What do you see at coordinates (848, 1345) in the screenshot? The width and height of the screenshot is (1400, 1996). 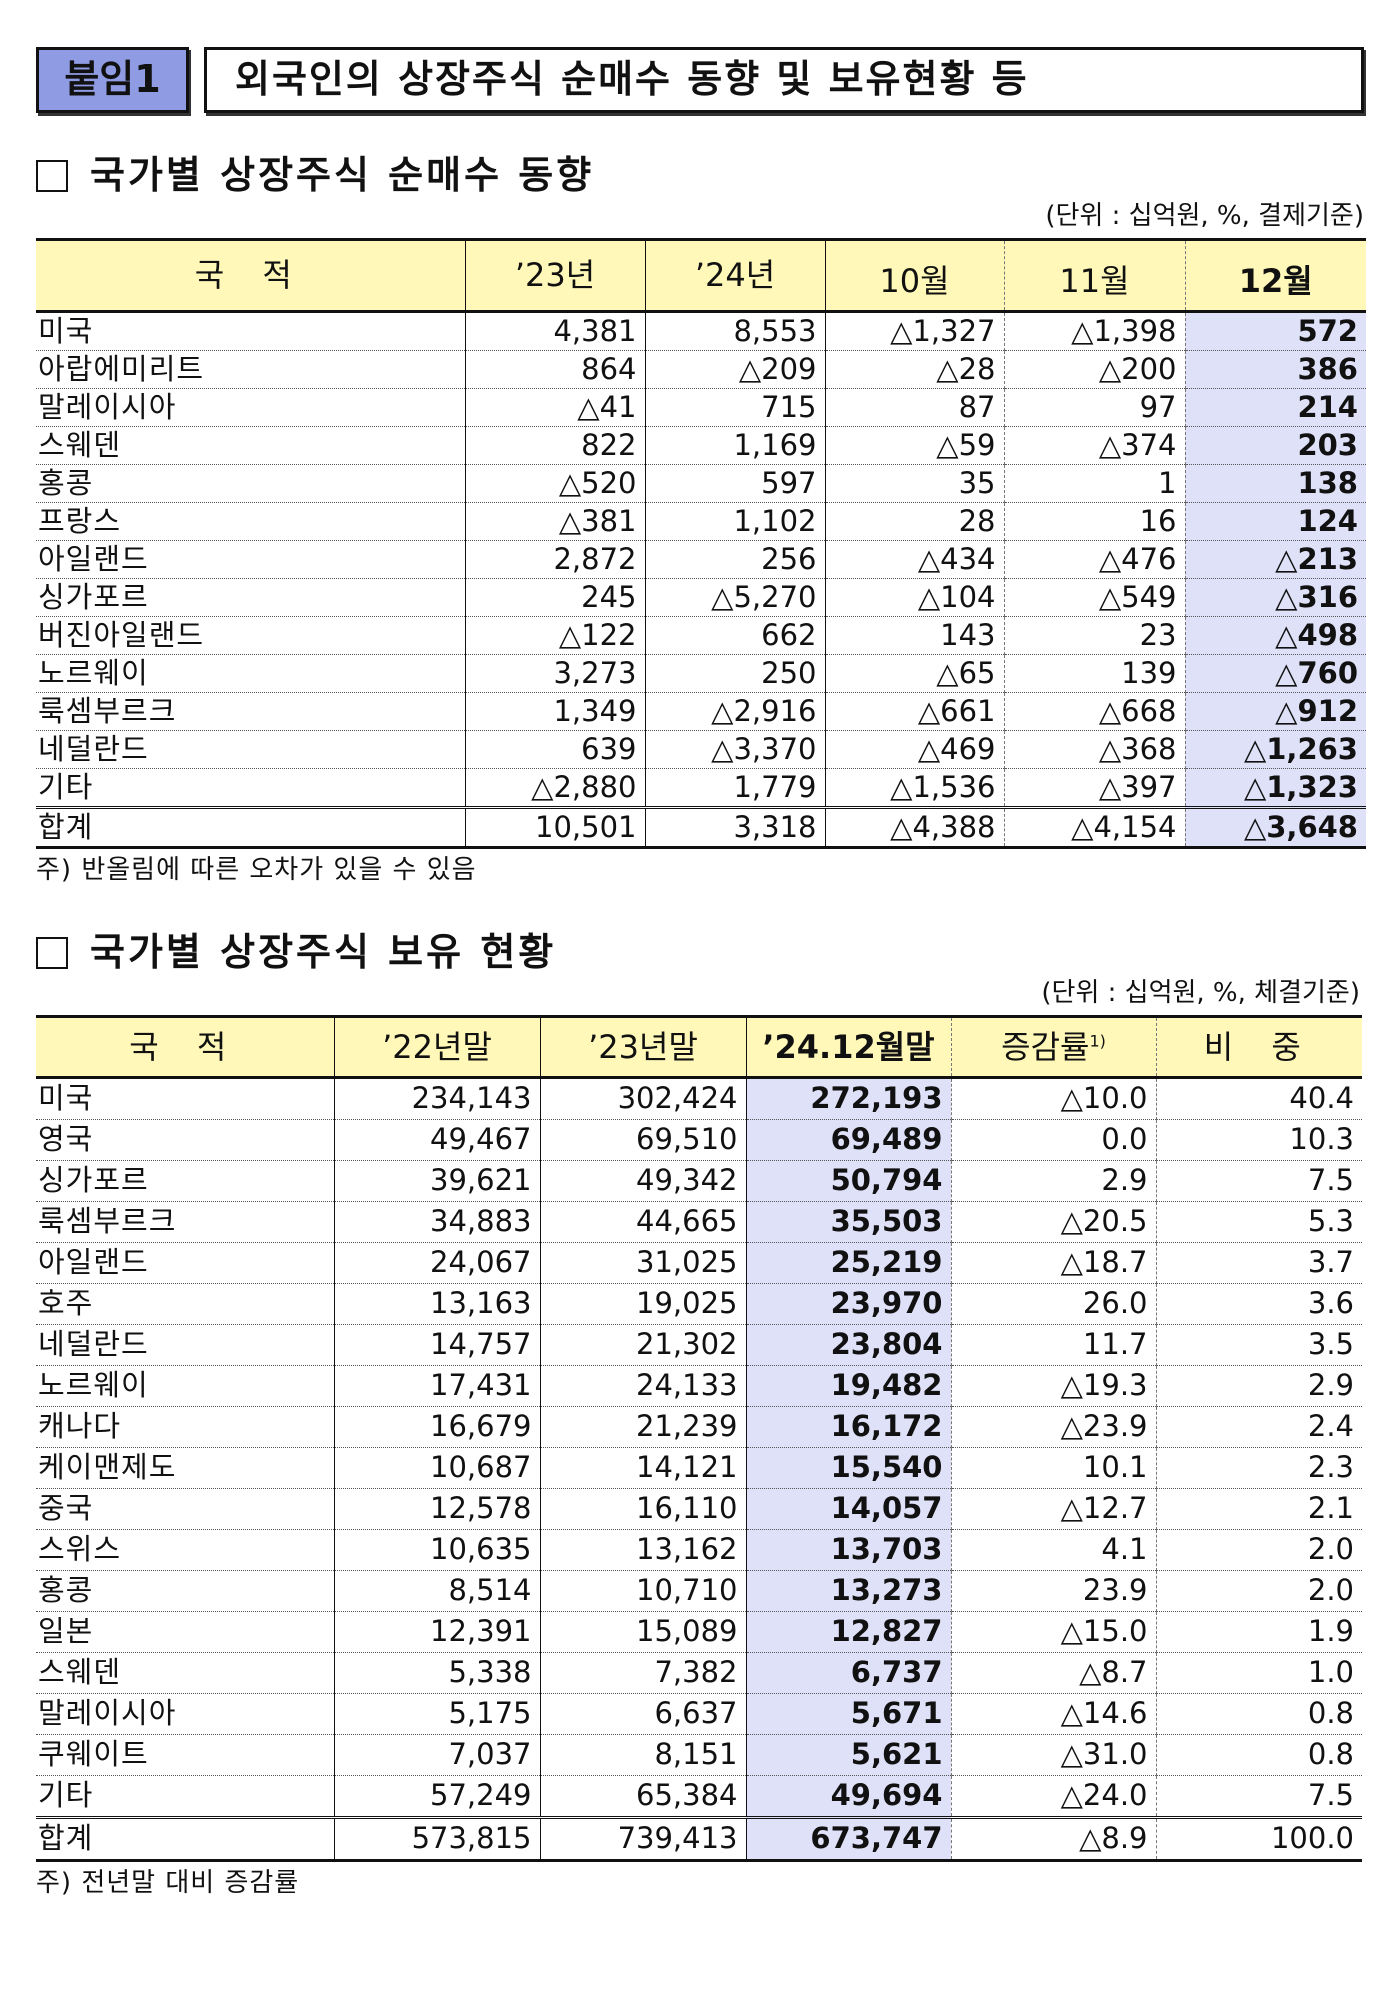 I see `value-cell: 23,804` at bounding box center [848, 1345].